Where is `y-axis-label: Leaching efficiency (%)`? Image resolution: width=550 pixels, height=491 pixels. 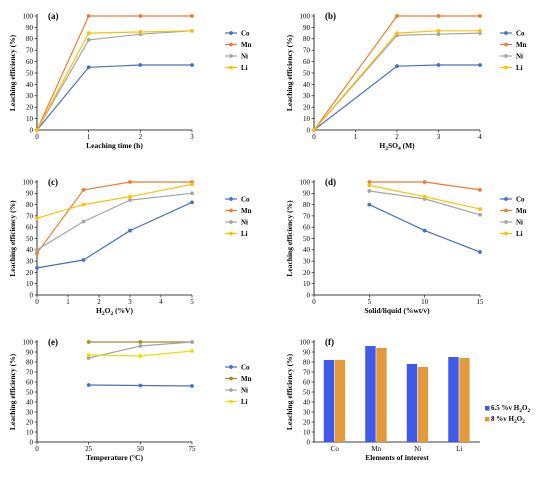
y-axis-label: Leaching efficiency (%) is located at coordinates (289, 391).